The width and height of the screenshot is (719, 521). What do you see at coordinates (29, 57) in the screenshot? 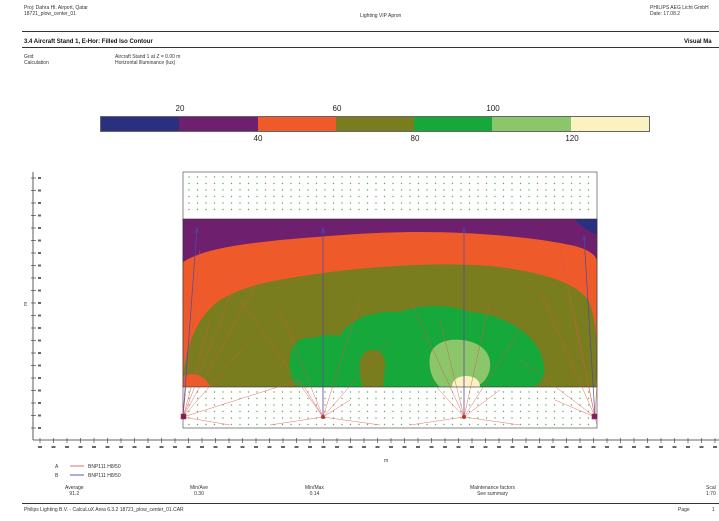
I see `grid-label: Grid` at bounding box center [29, 57].